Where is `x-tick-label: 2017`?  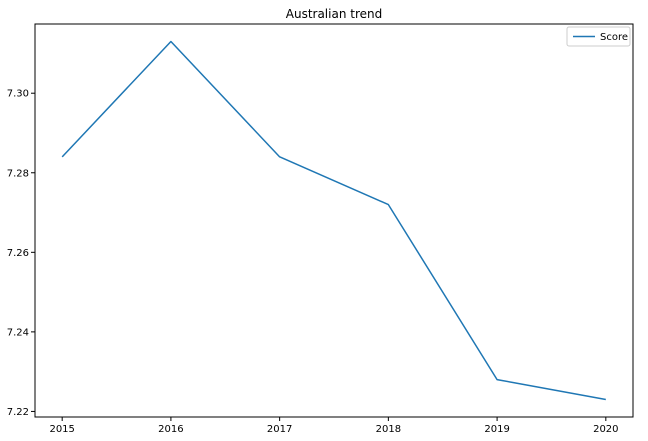
x-tick-label: 2017 is located at coordinates (279, 429).